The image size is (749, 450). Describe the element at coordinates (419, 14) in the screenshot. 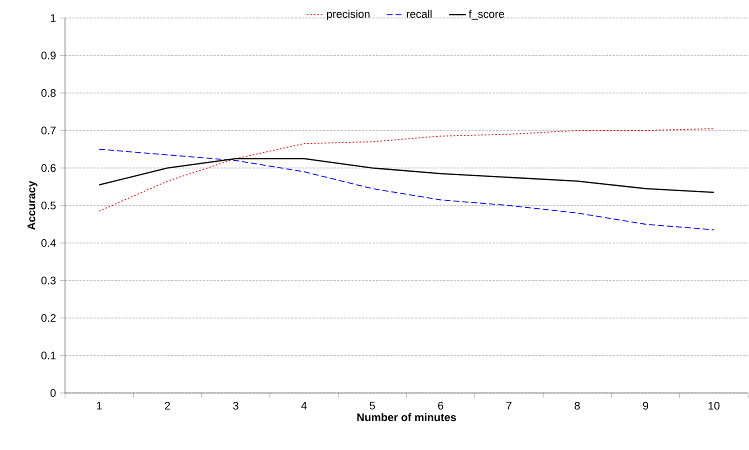

I see `legend-label: recall` at that location.